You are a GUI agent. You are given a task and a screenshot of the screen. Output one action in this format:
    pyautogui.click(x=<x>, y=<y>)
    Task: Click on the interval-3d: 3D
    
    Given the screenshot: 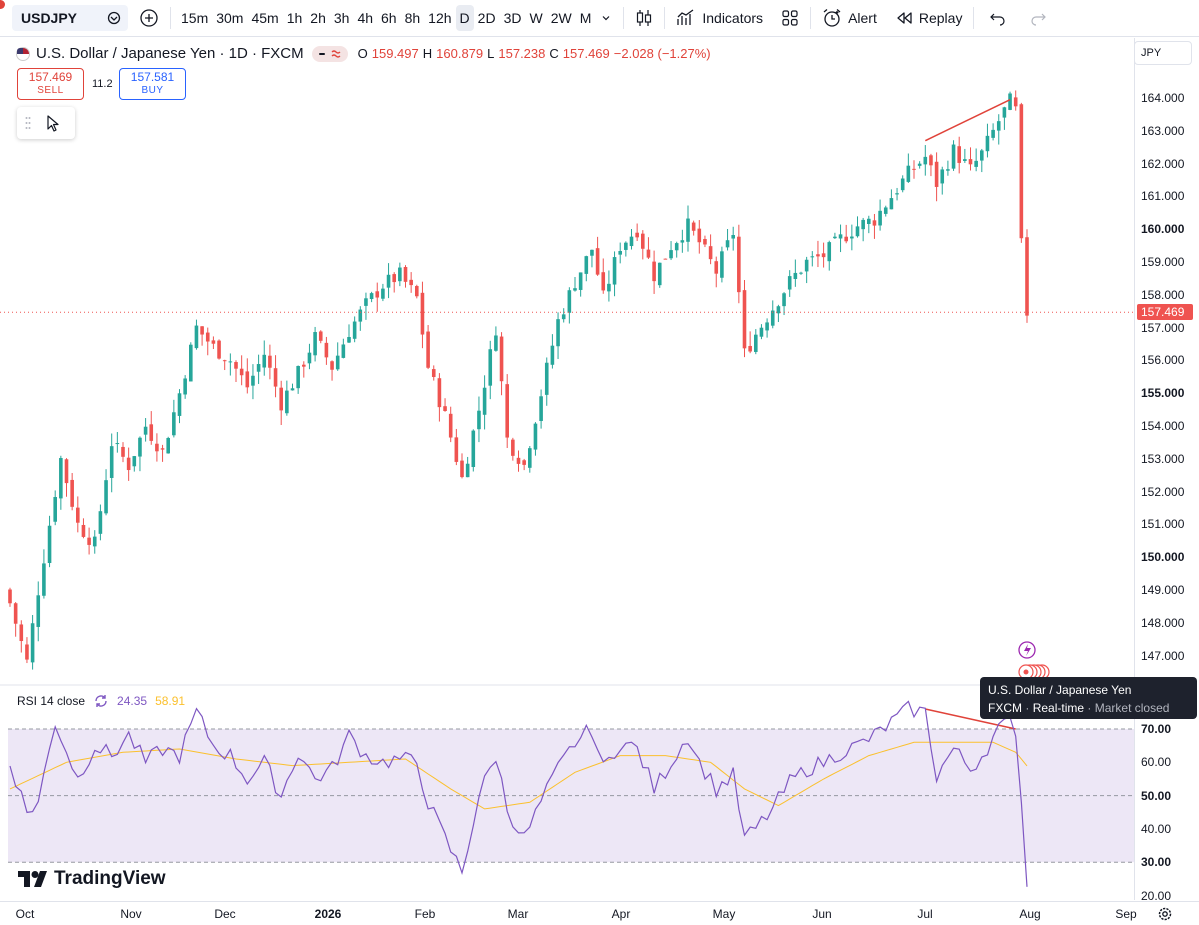 What is the action you would take?
    pyautogui.click(x=512, y=18)
    